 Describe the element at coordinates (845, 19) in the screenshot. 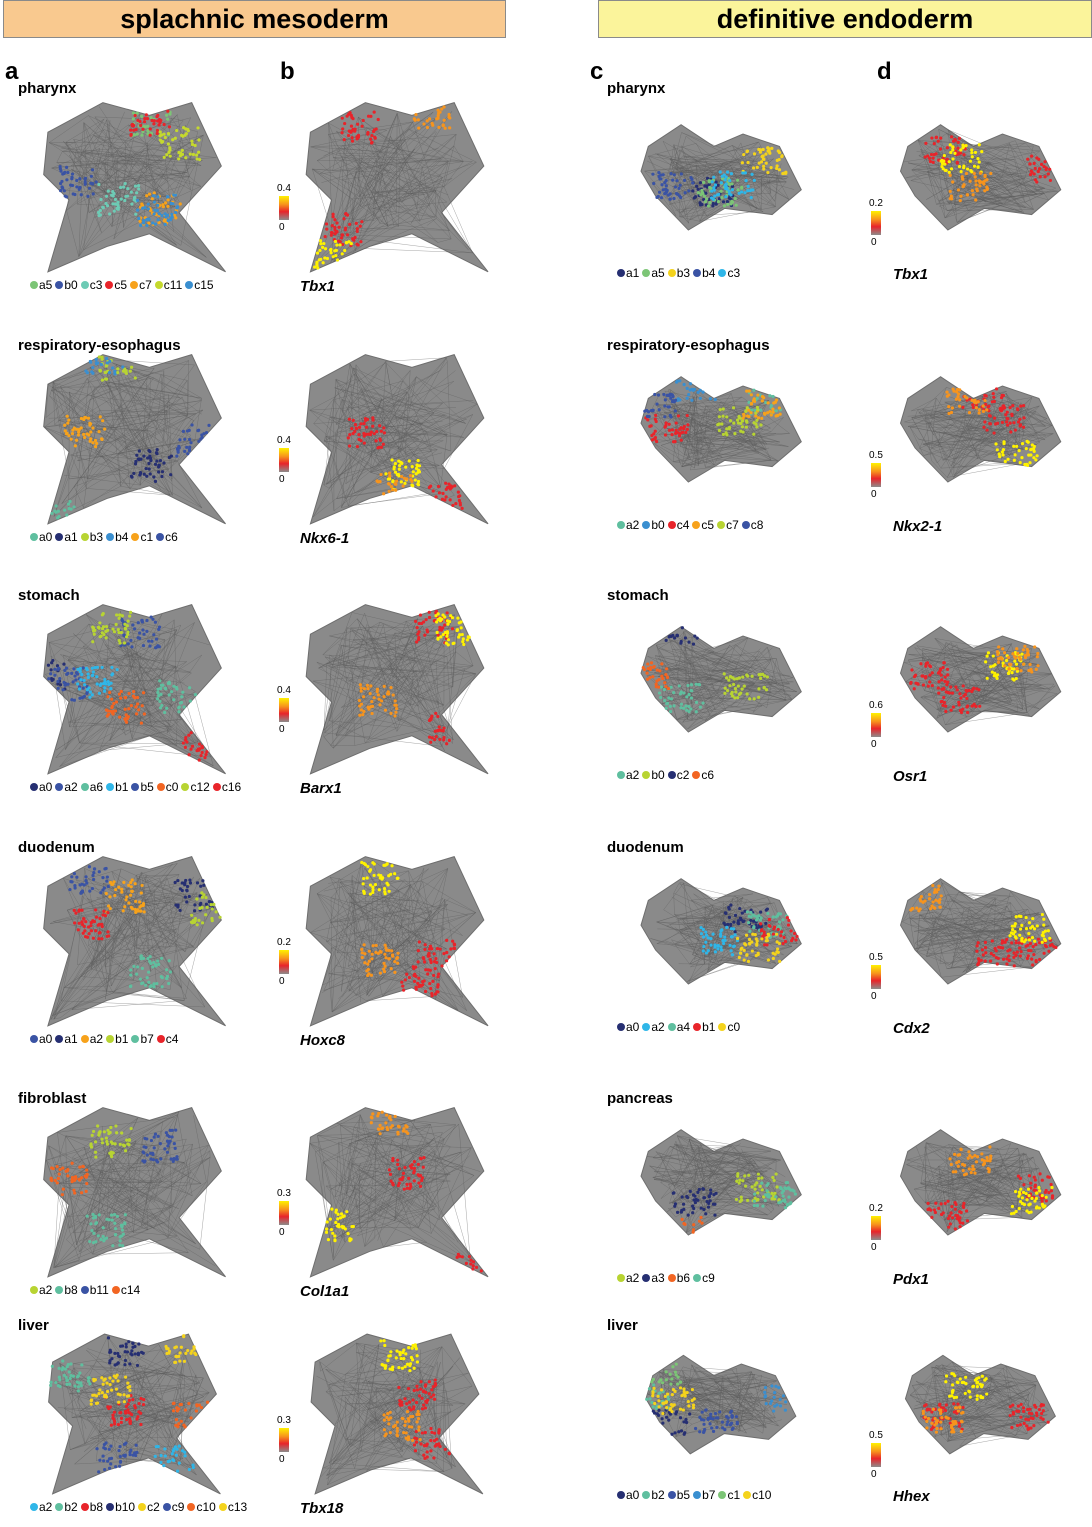

I see `header-definitive-endoderm: definitive endoderm` at that location.